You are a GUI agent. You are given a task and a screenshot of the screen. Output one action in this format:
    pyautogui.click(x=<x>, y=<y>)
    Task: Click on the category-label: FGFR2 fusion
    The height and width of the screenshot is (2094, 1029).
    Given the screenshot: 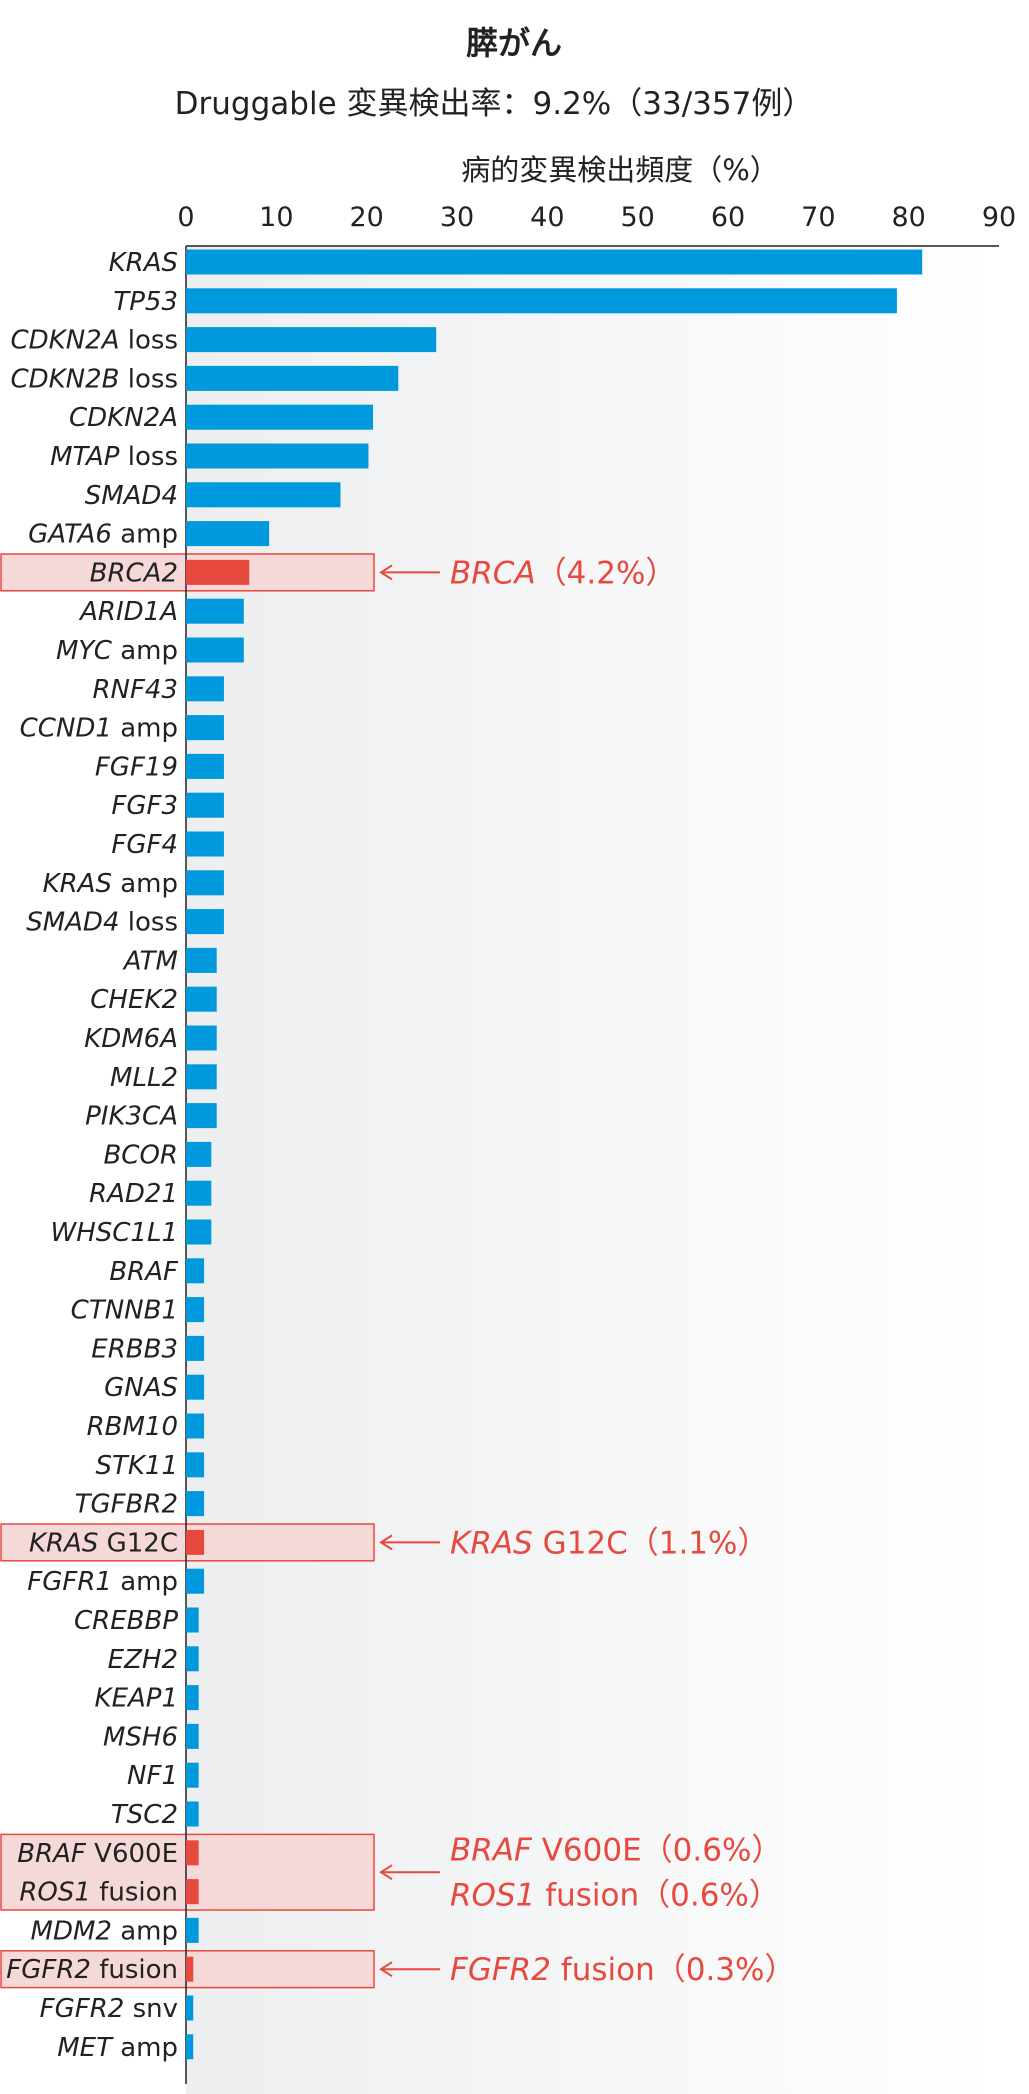 What is the action you would take?
    pyautogui.click(x=92, y=1970)
    